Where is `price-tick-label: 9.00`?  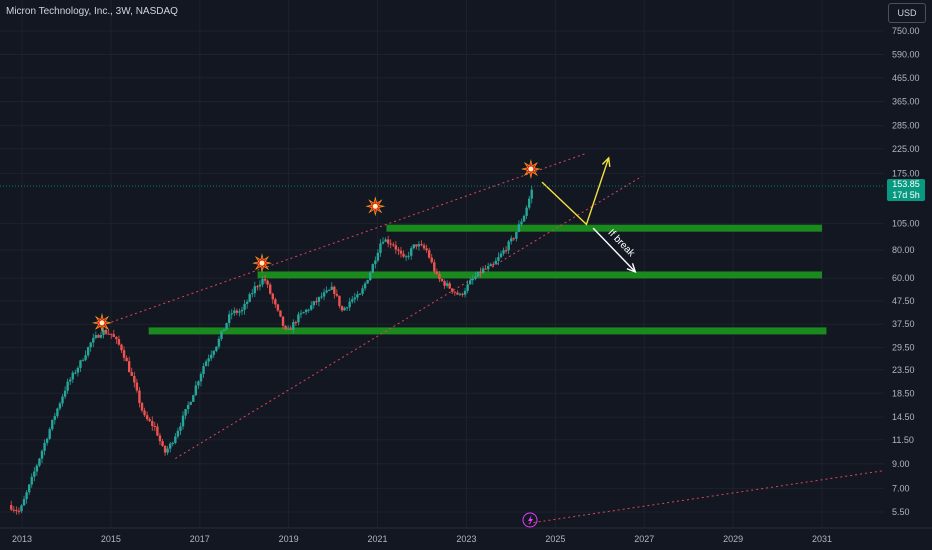 price-tick-label: 9.00 is located at coordinates (901, 464).